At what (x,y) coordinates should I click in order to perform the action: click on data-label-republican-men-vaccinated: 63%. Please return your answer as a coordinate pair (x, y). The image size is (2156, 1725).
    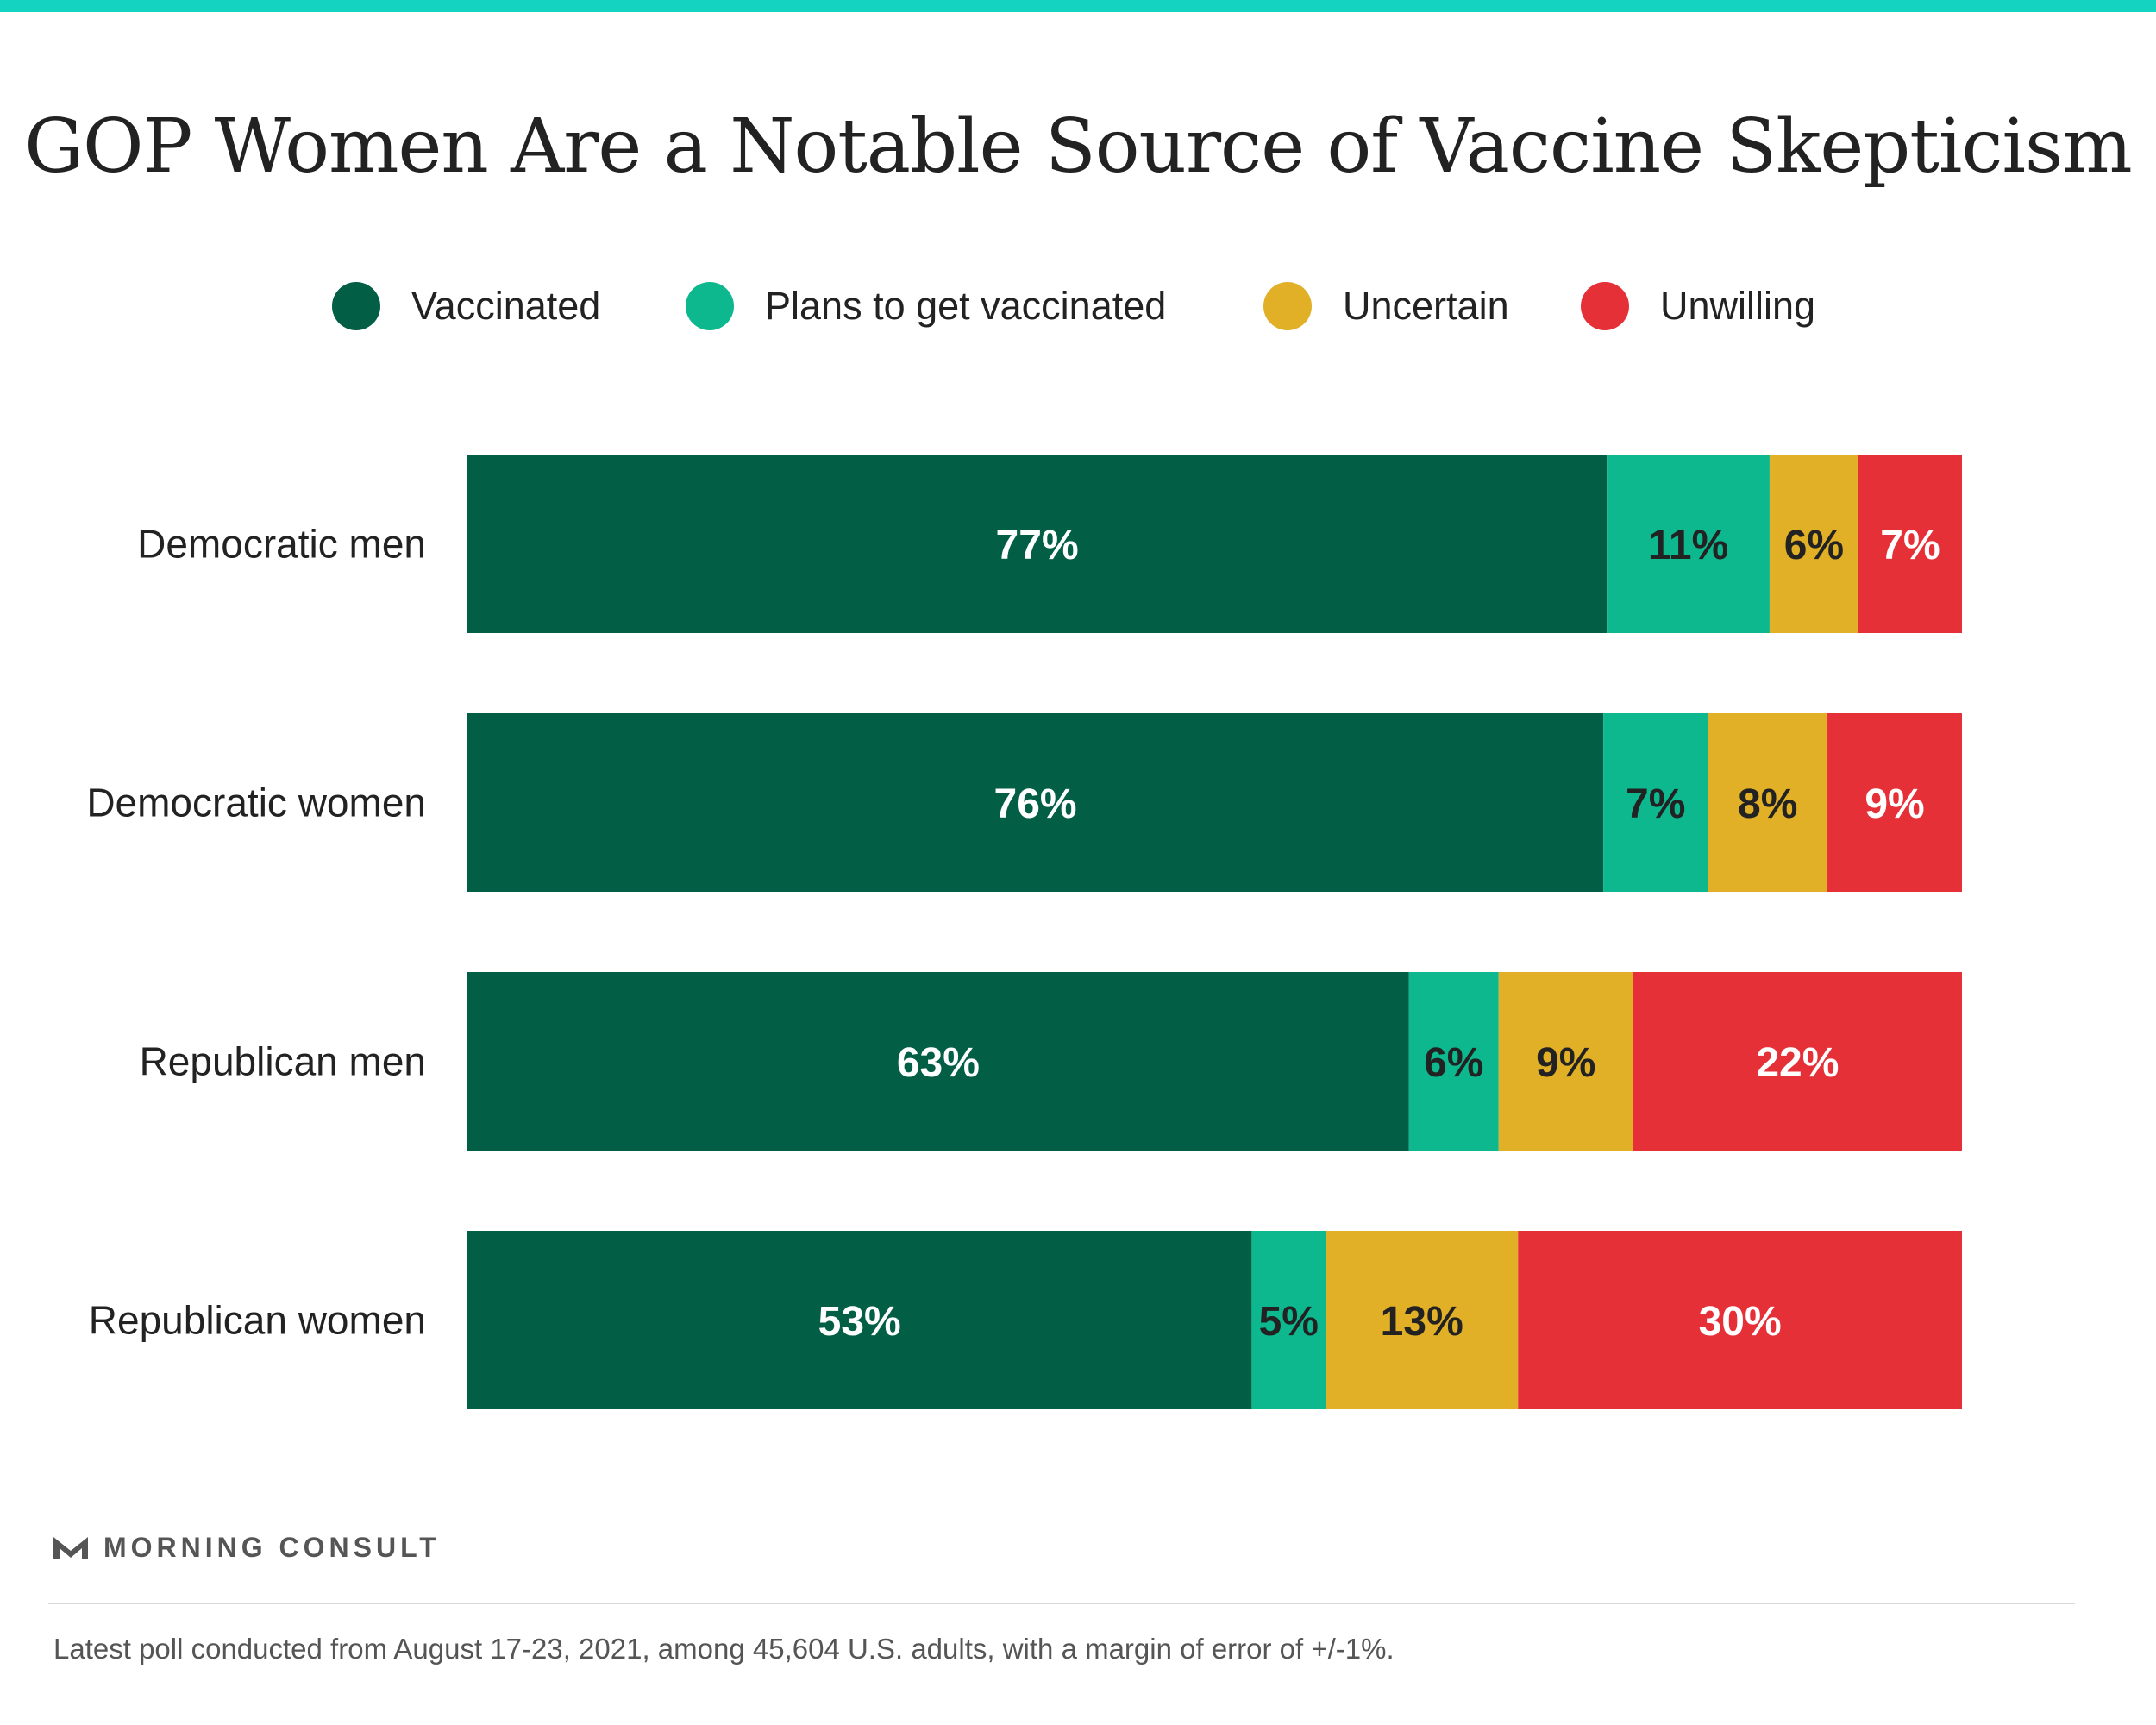
    Looking at the image, I should click on (938, 1063).